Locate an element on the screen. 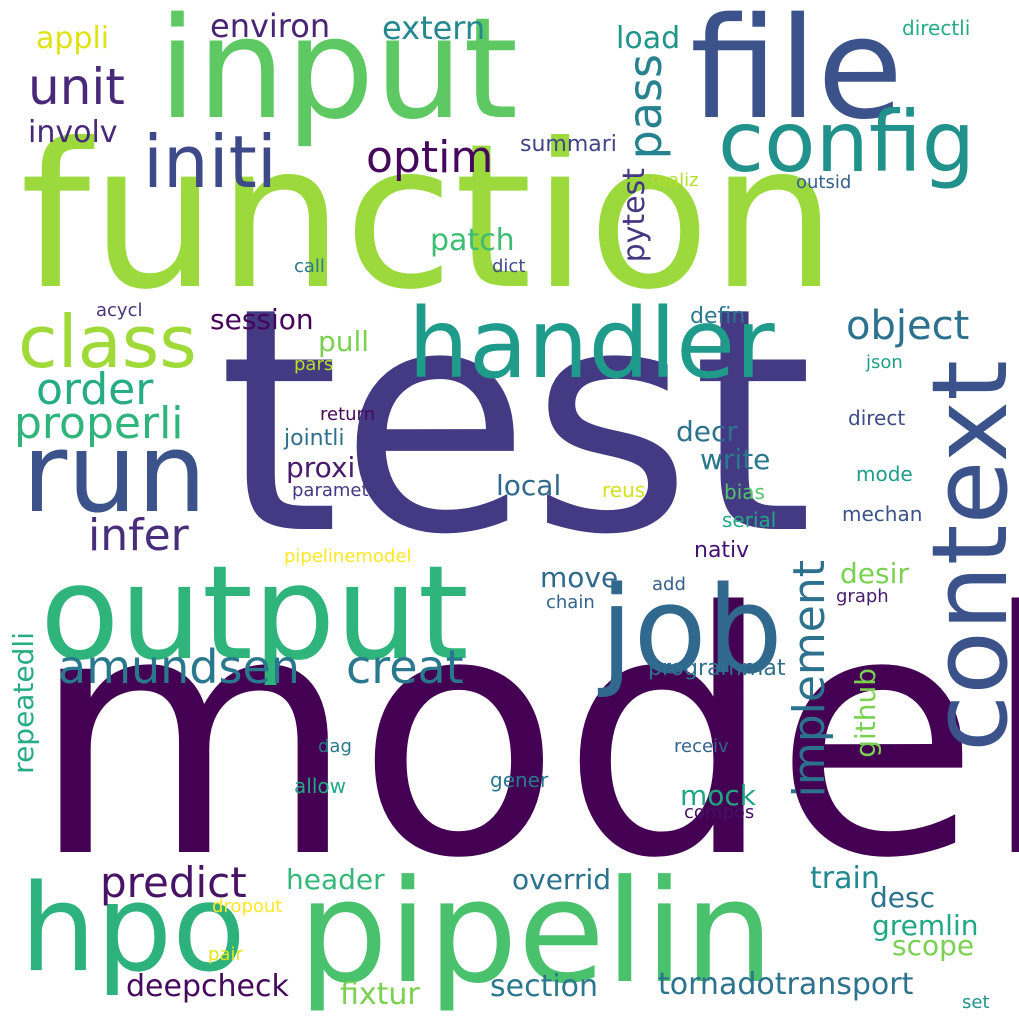 This screenshot has height=1019, width=1019. word-jointli: jointli is located at coordinates (314, 438).